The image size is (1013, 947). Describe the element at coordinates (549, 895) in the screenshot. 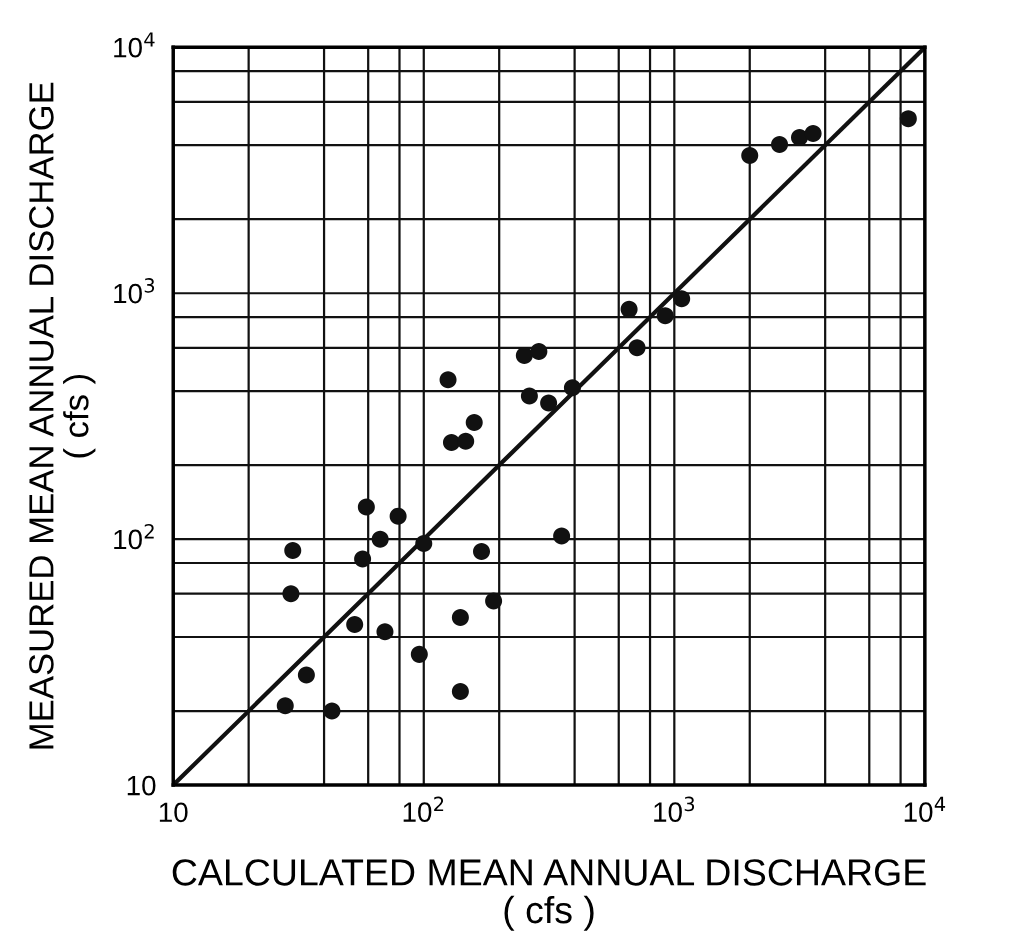

I see `x-axis-title: CALCULATED MEAN ANNUAL DISCHARGE ( cfs )` at that location.